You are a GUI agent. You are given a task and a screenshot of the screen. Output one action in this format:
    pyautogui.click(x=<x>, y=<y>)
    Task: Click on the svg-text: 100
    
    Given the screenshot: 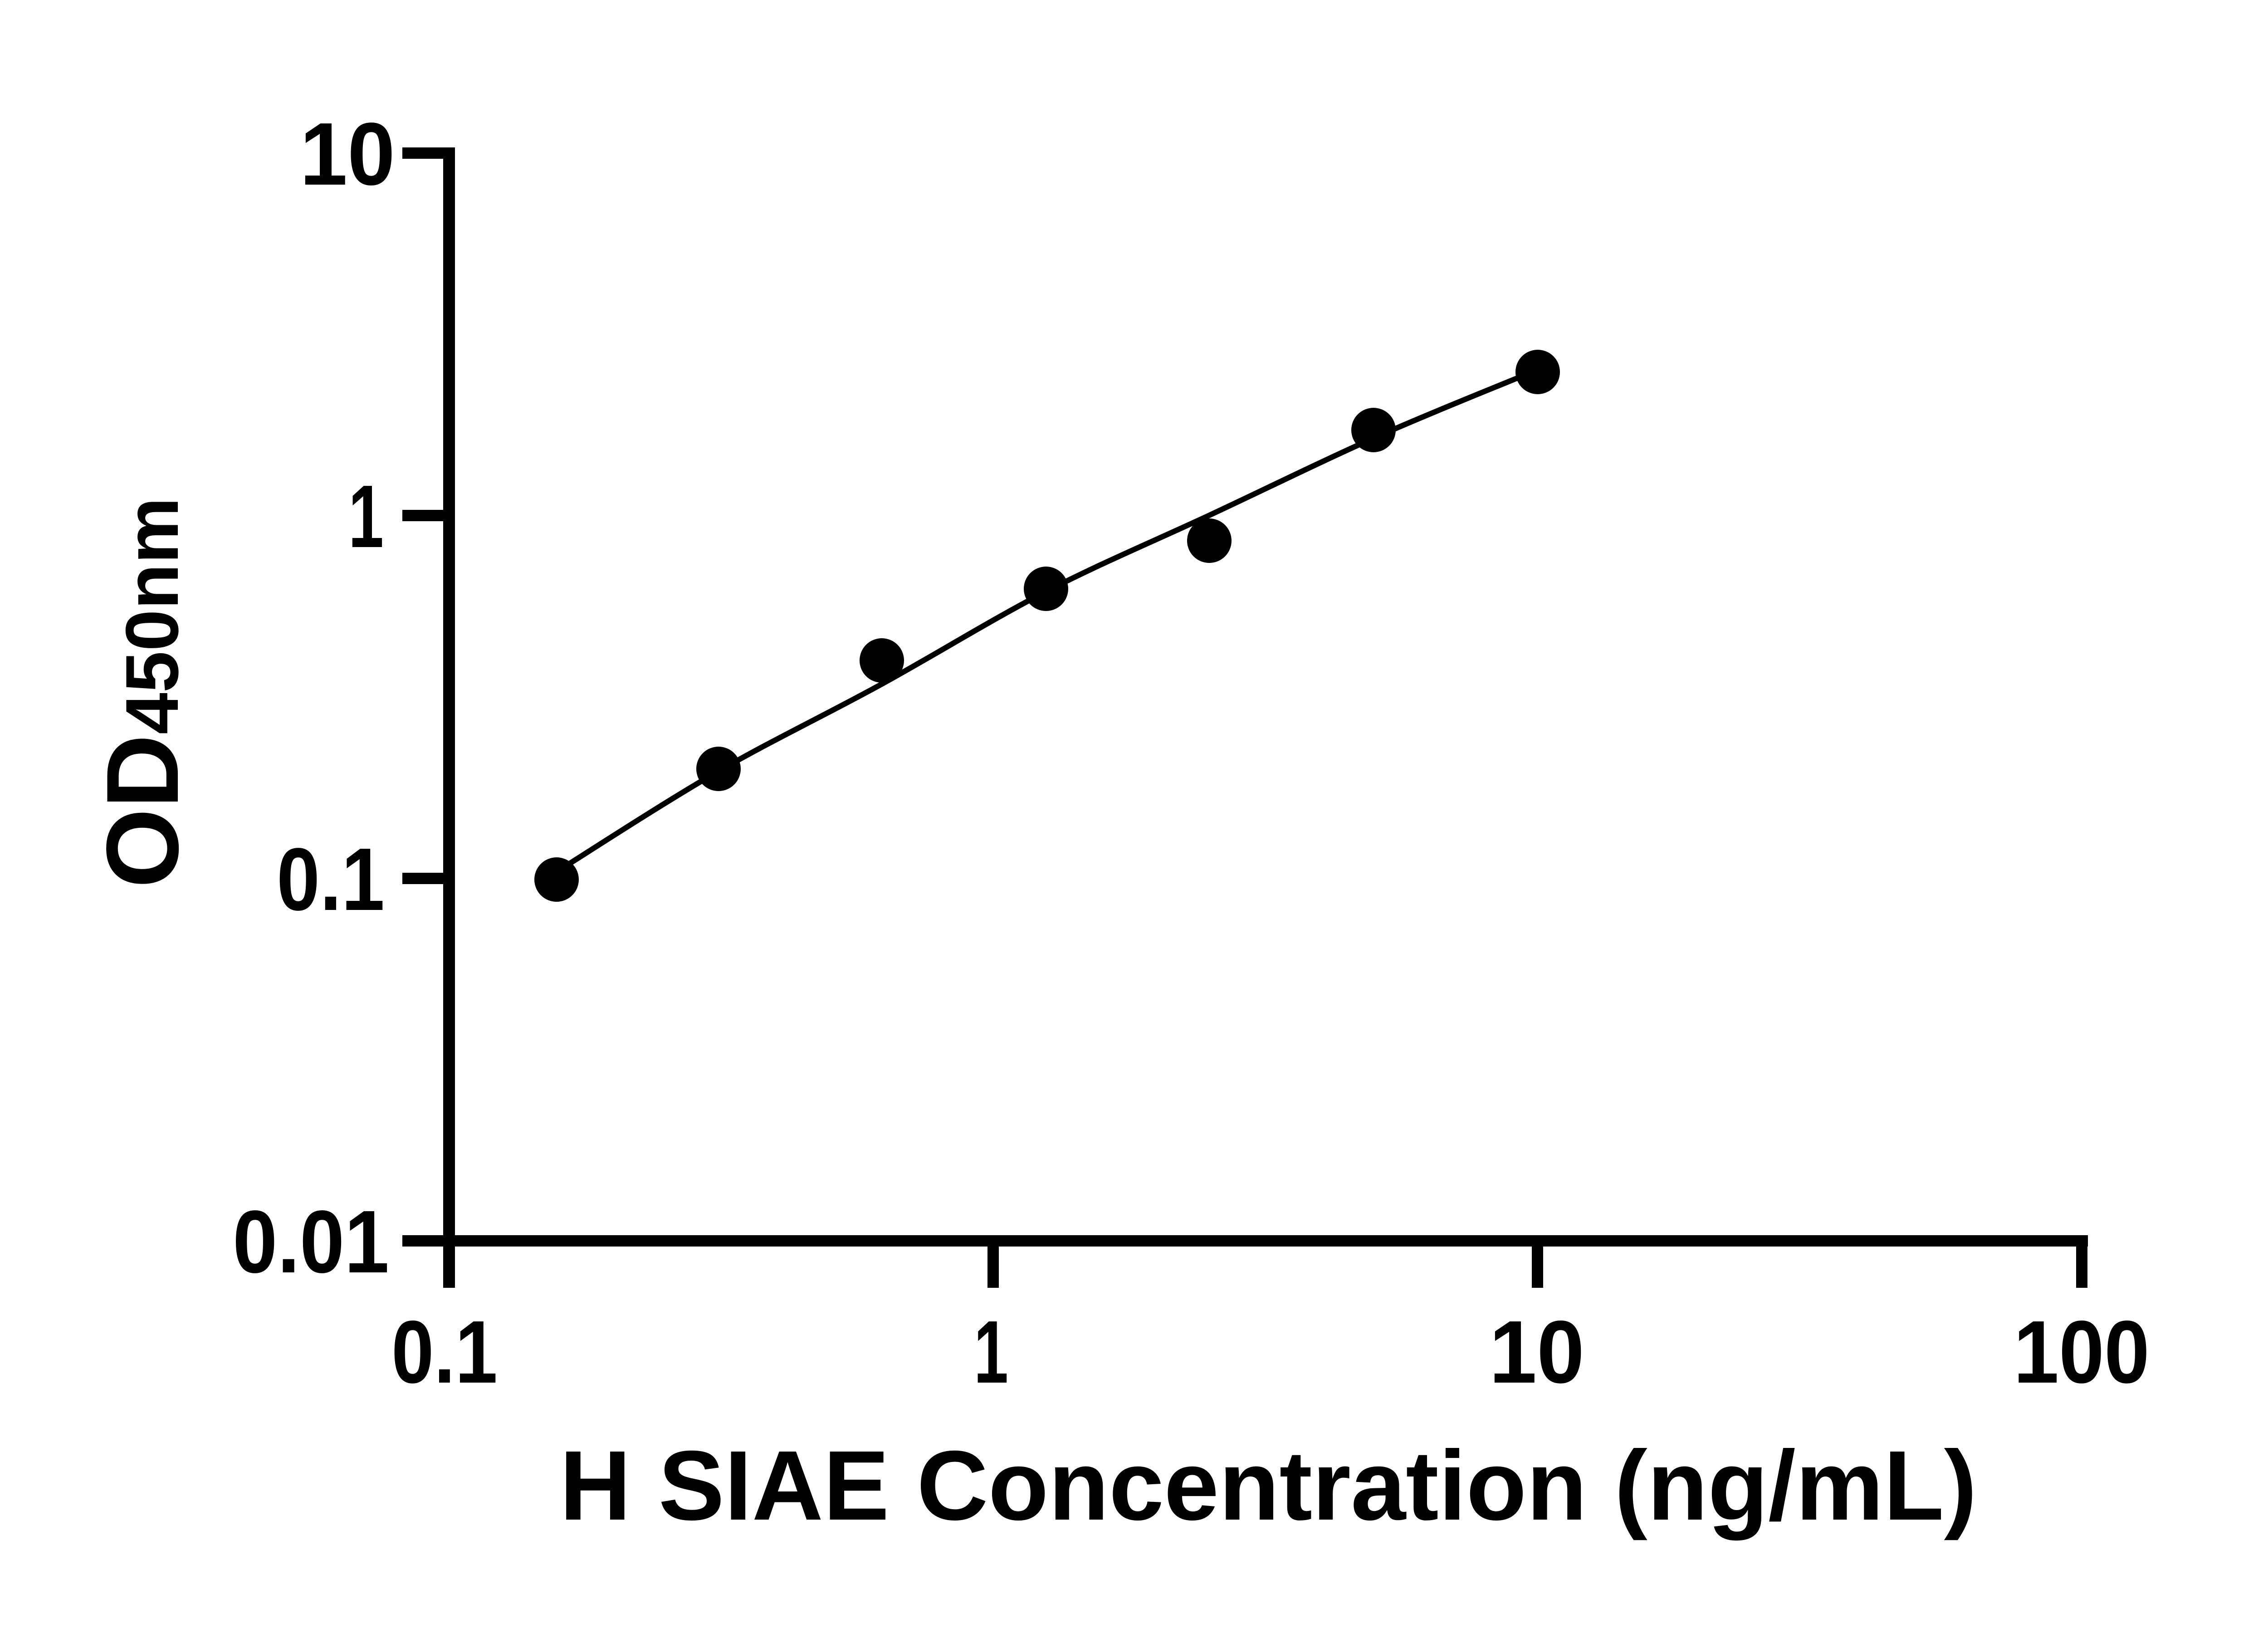 What is the action you would take?
    pyautogui.click(x=2082, y=1352)
    